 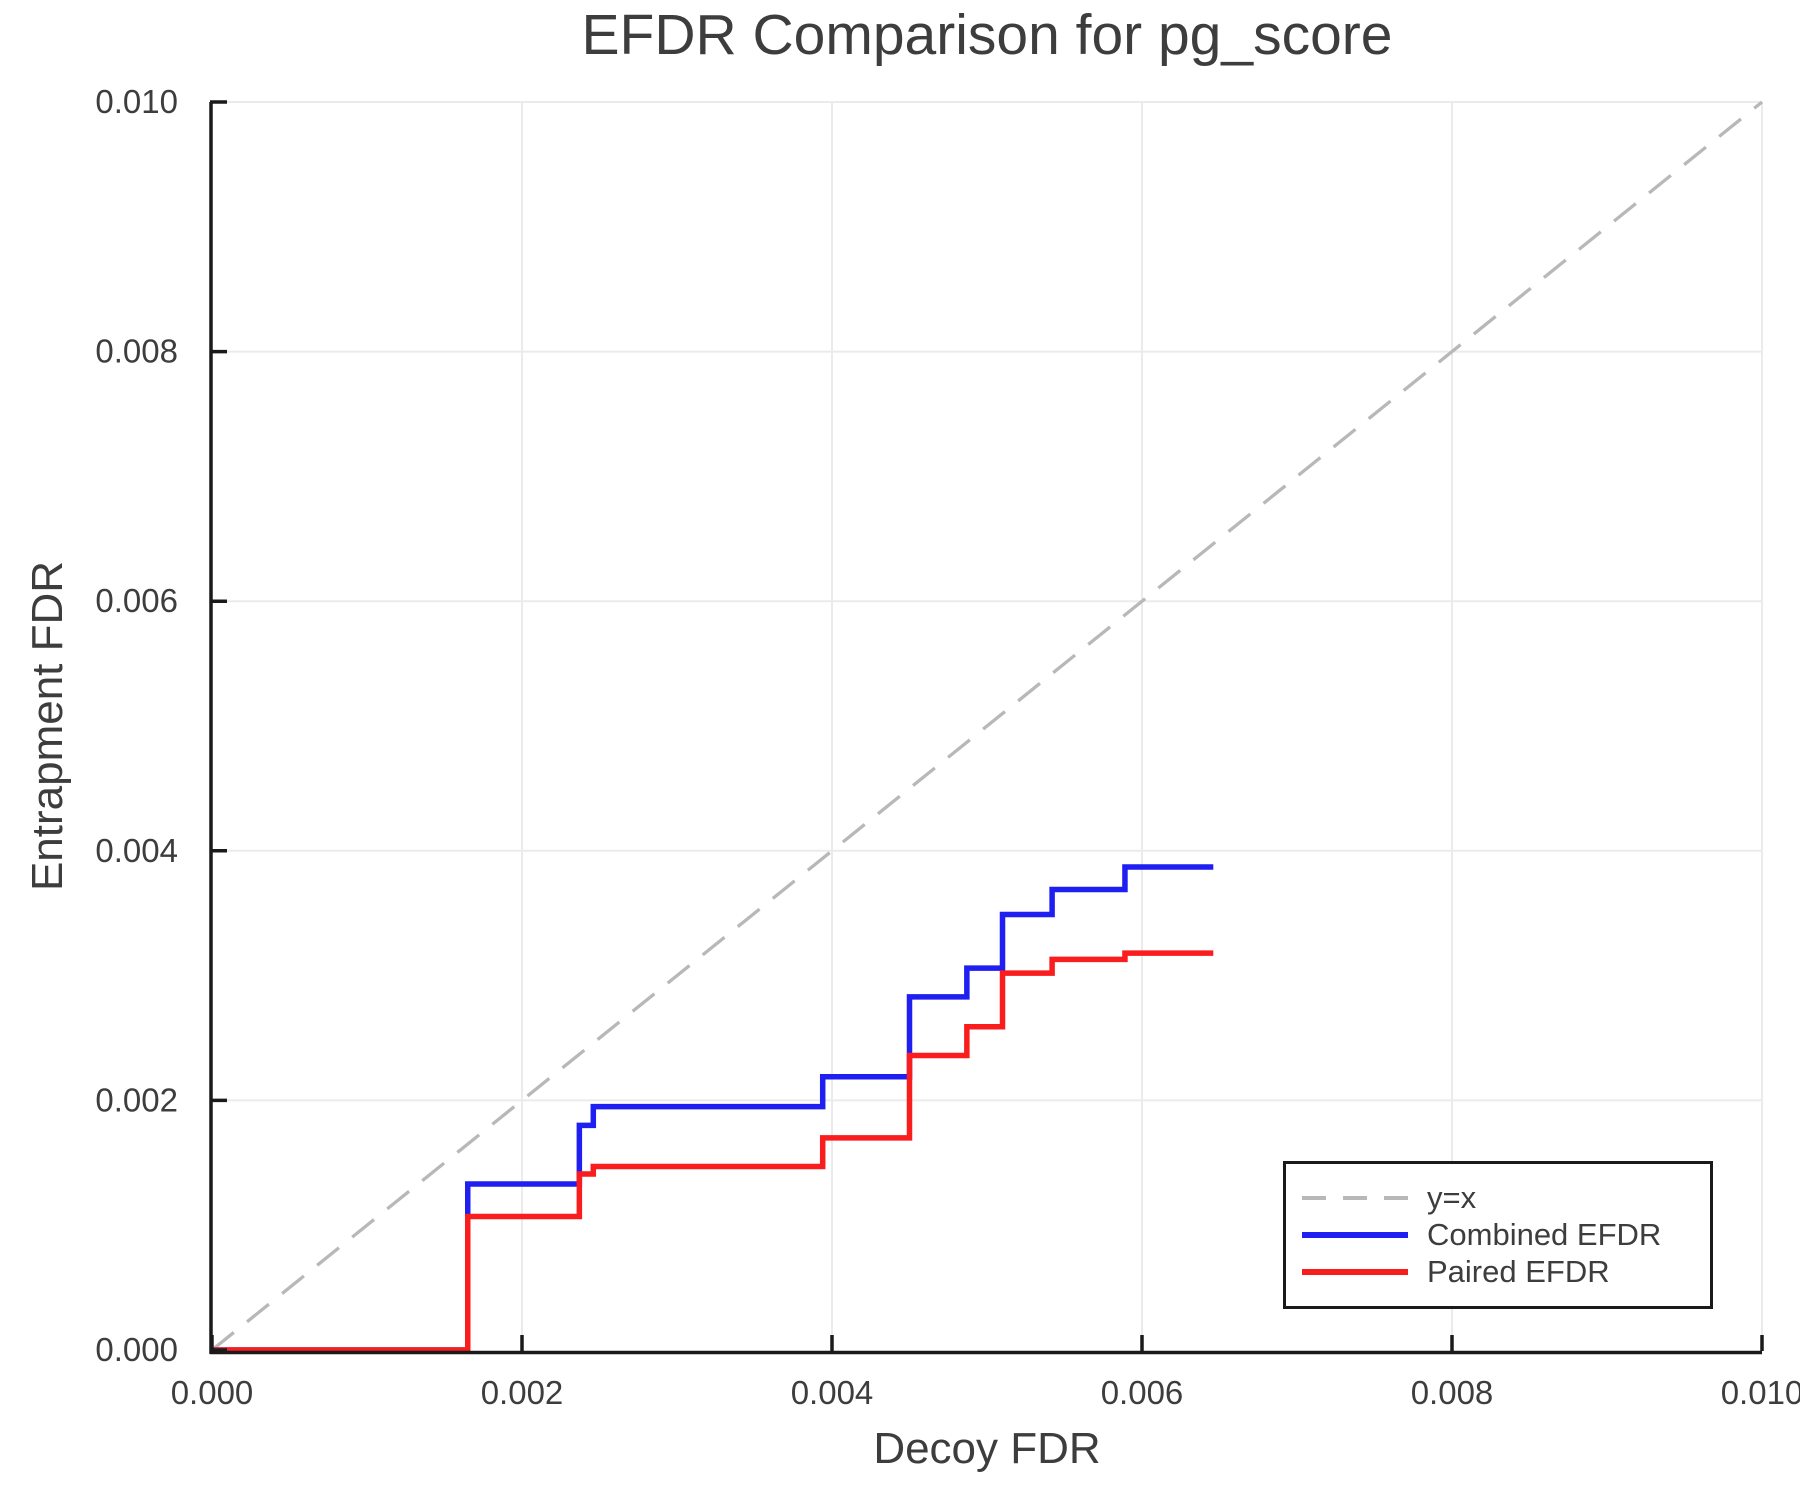 I want to click on y-tick-label: 0.000, so click(x=136, y=1349).